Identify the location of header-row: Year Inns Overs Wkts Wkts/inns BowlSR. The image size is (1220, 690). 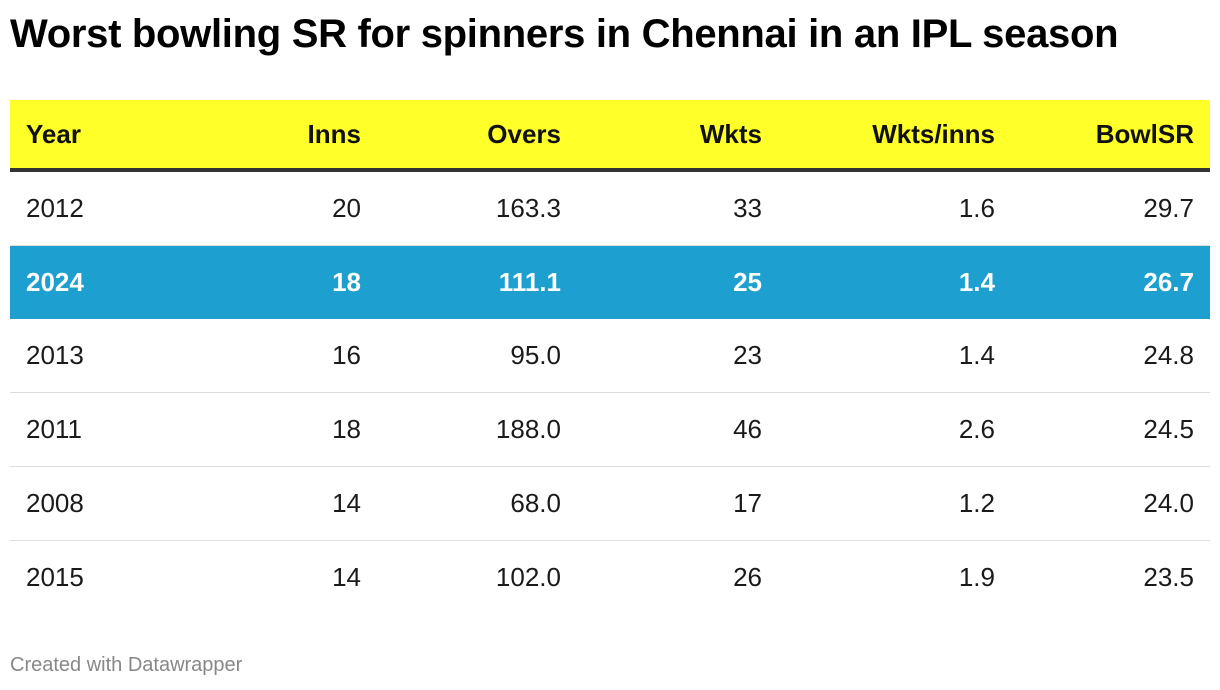
(610, 136).